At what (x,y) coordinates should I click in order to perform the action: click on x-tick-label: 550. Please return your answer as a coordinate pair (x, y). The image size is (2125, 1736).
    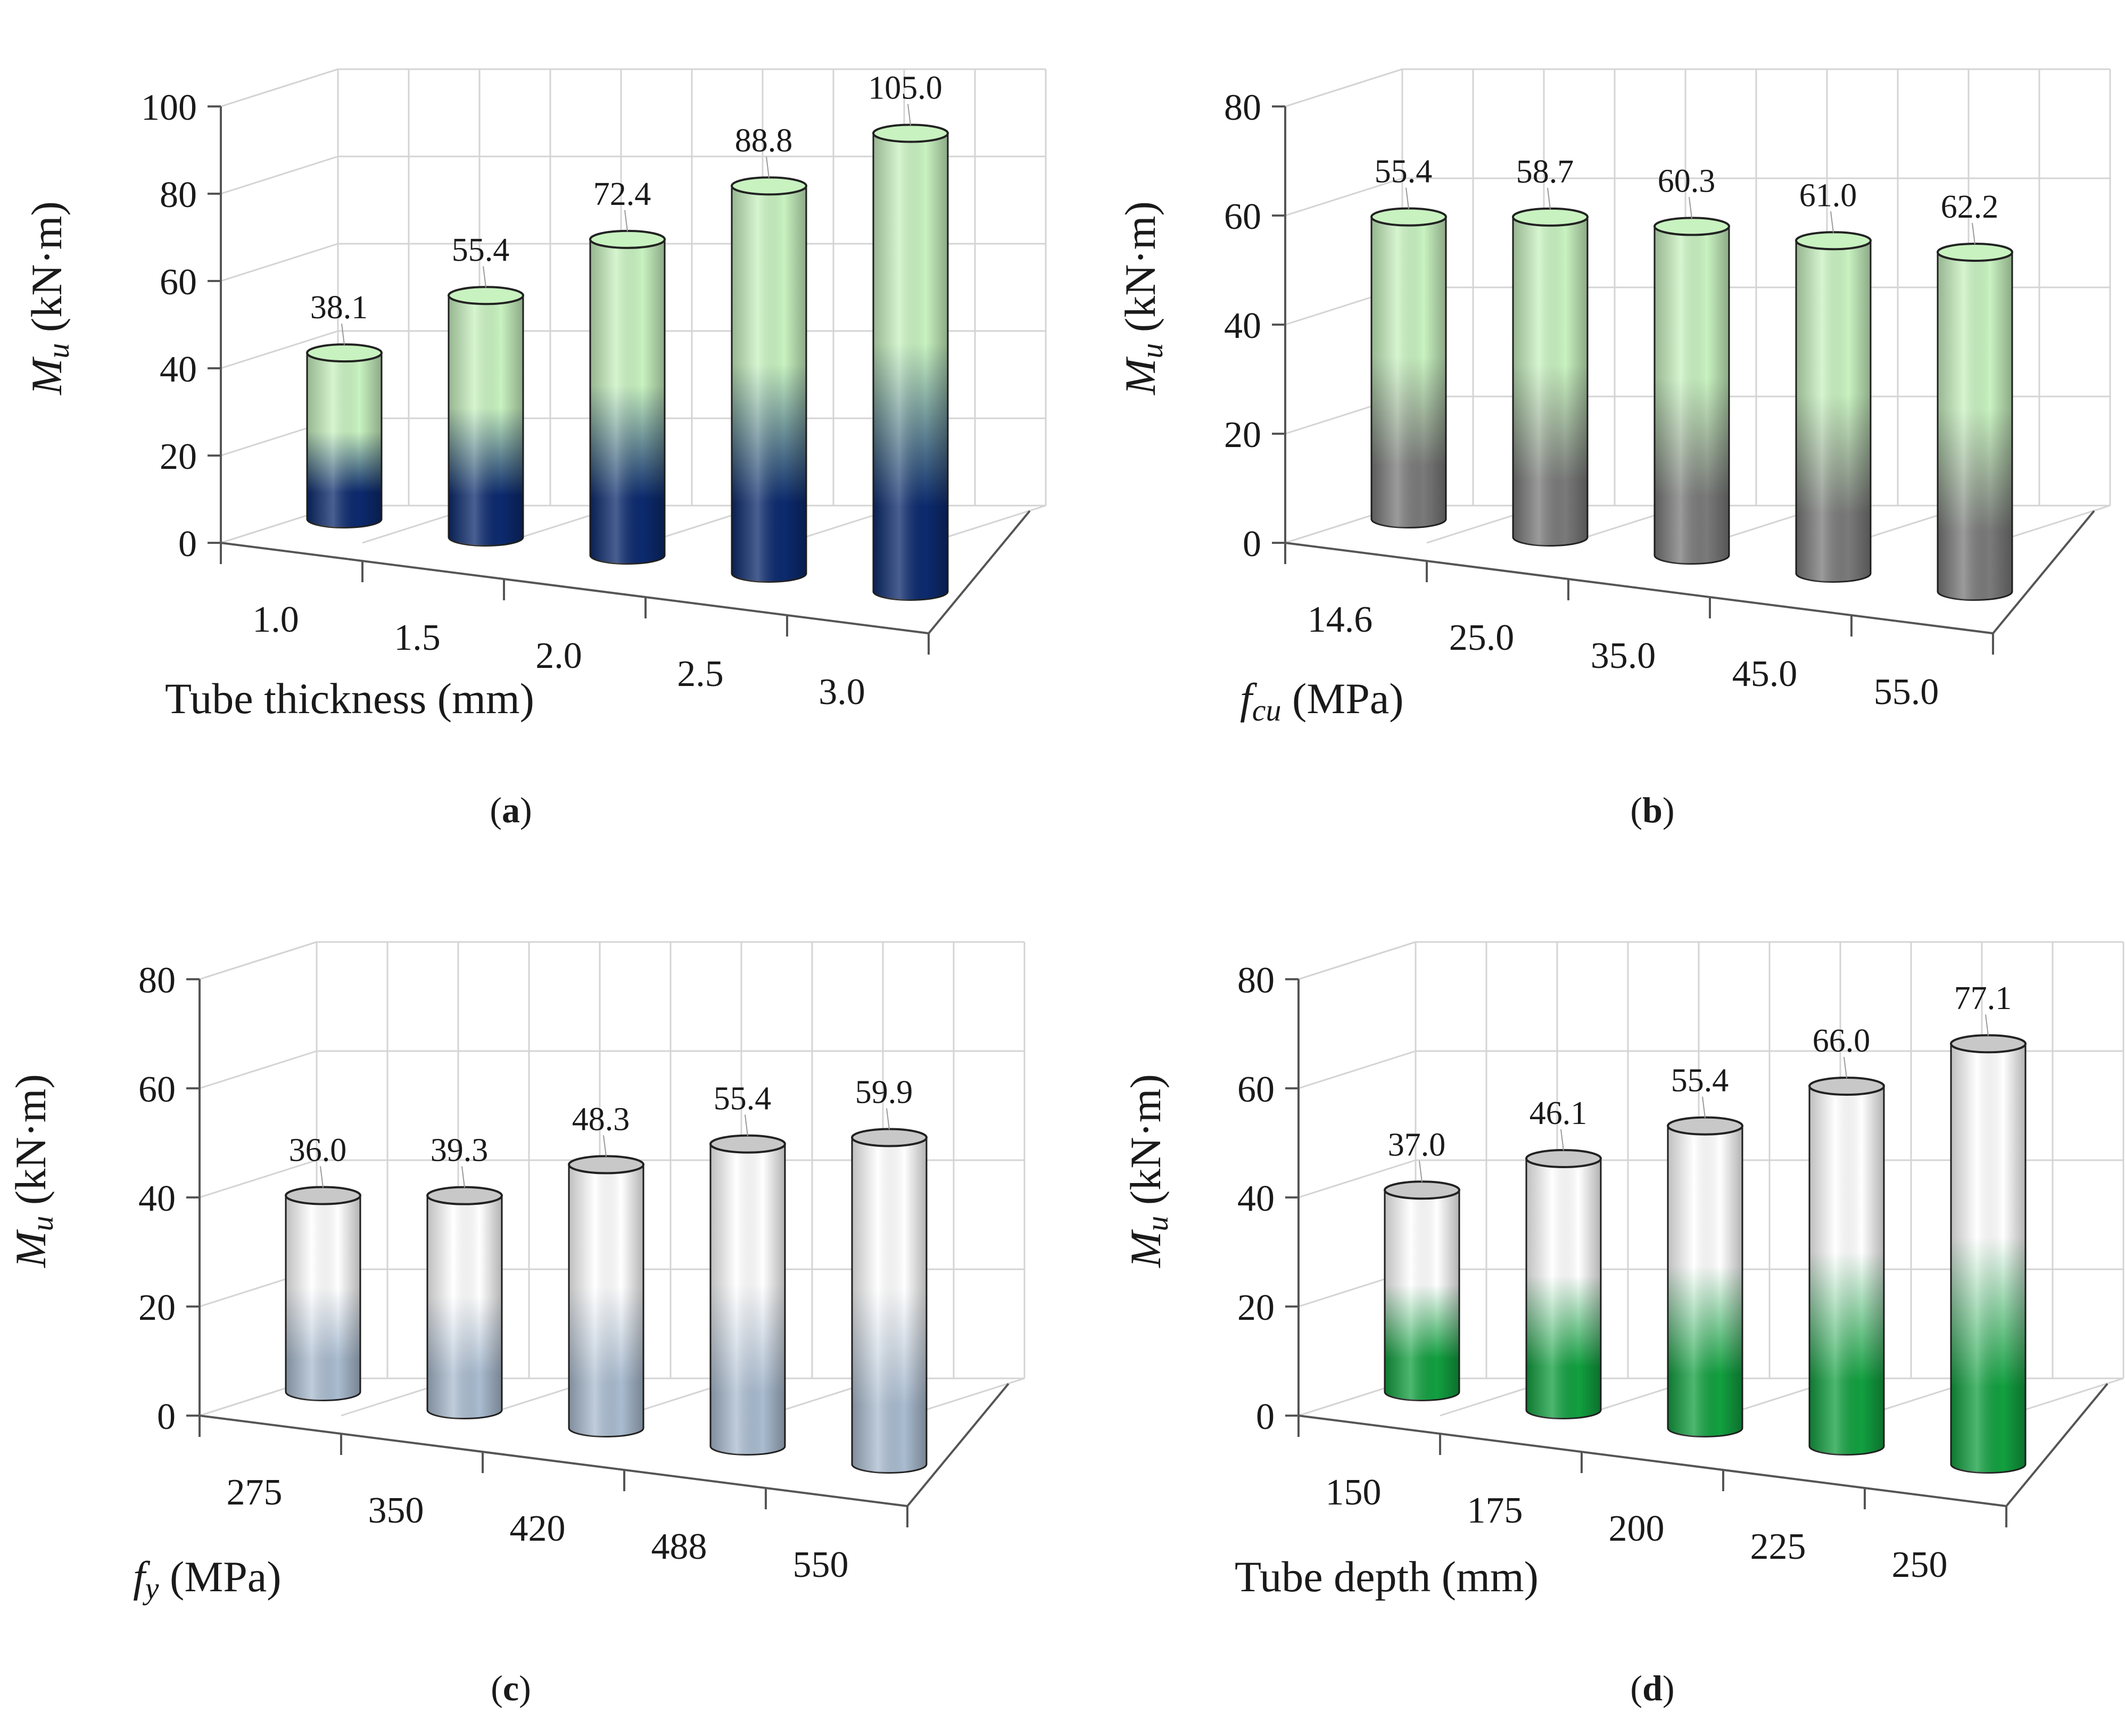
    Looking at the image, I should click on (821, 1564).